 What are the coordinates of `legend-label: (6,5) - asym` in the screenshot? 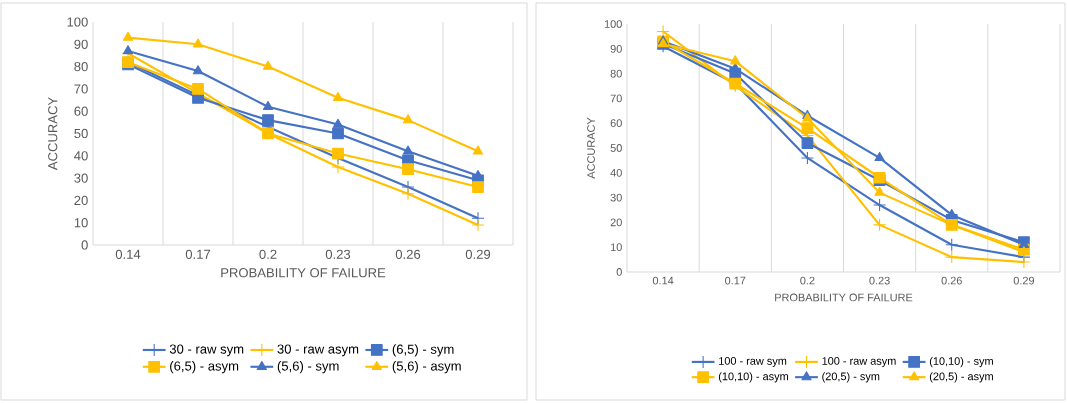 It's located at (204, 367).